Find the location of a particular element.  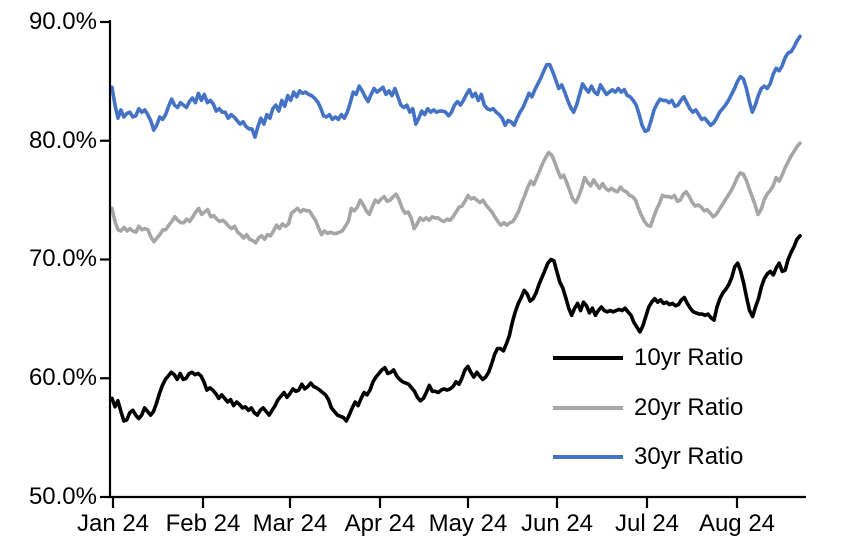

x-tick-label-apr: Apr 24 is located at coordinates (380, 523).